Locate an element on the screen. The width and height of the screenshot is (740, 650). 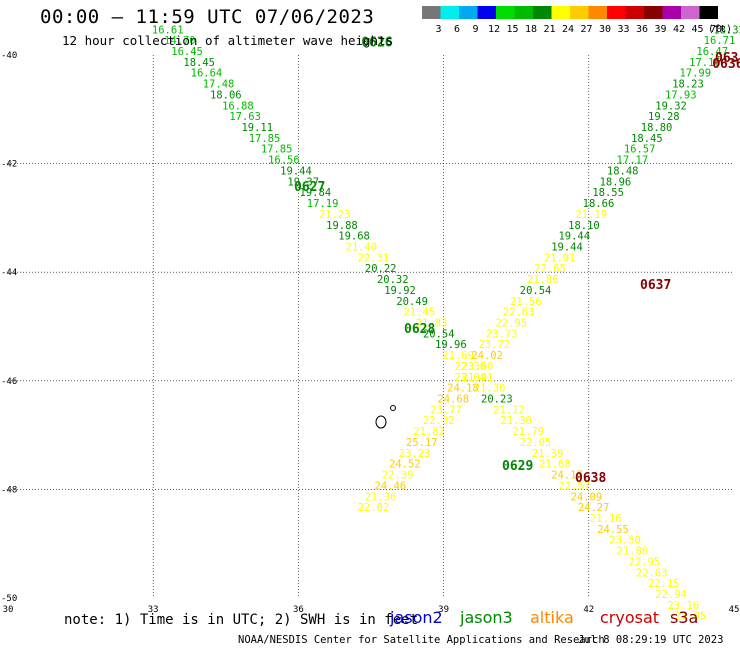
swh-value-label: 18.55 is located at coordinates (608, 193).